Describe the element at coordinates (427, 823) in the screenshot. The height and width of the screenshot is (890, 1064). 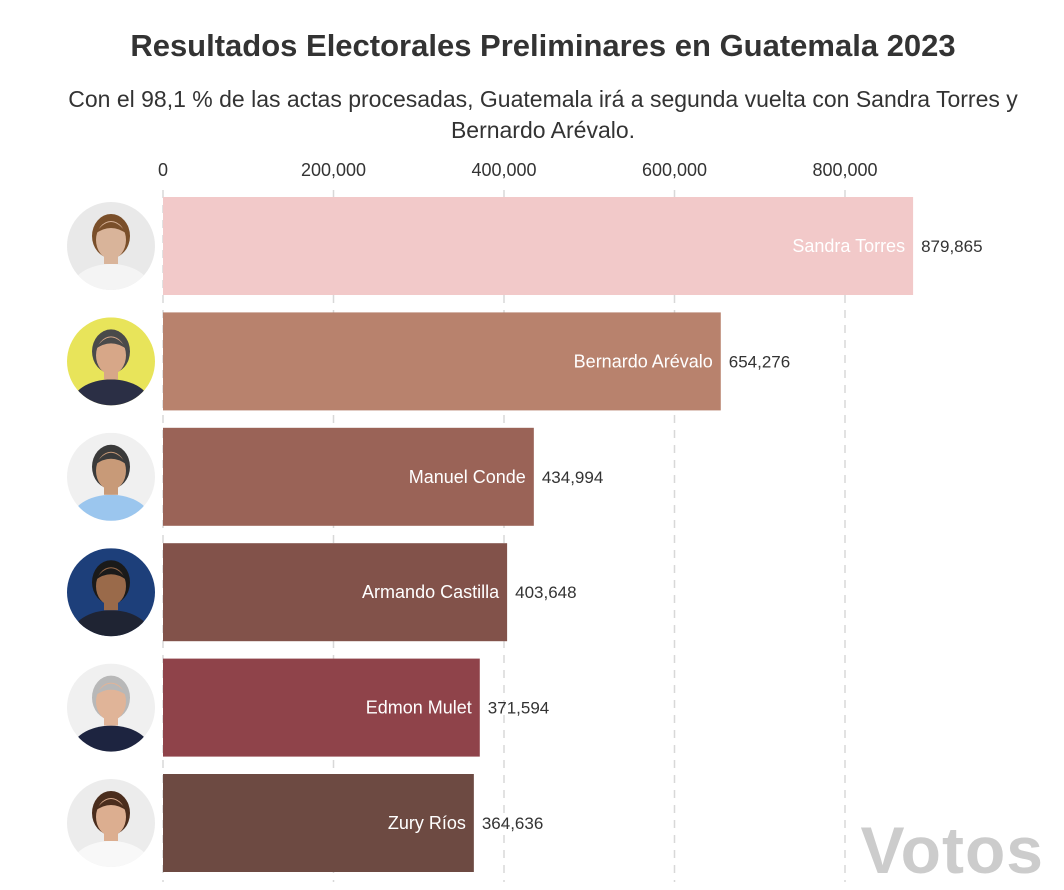
I see `bar-category-label: Zury Ríos` at that location.